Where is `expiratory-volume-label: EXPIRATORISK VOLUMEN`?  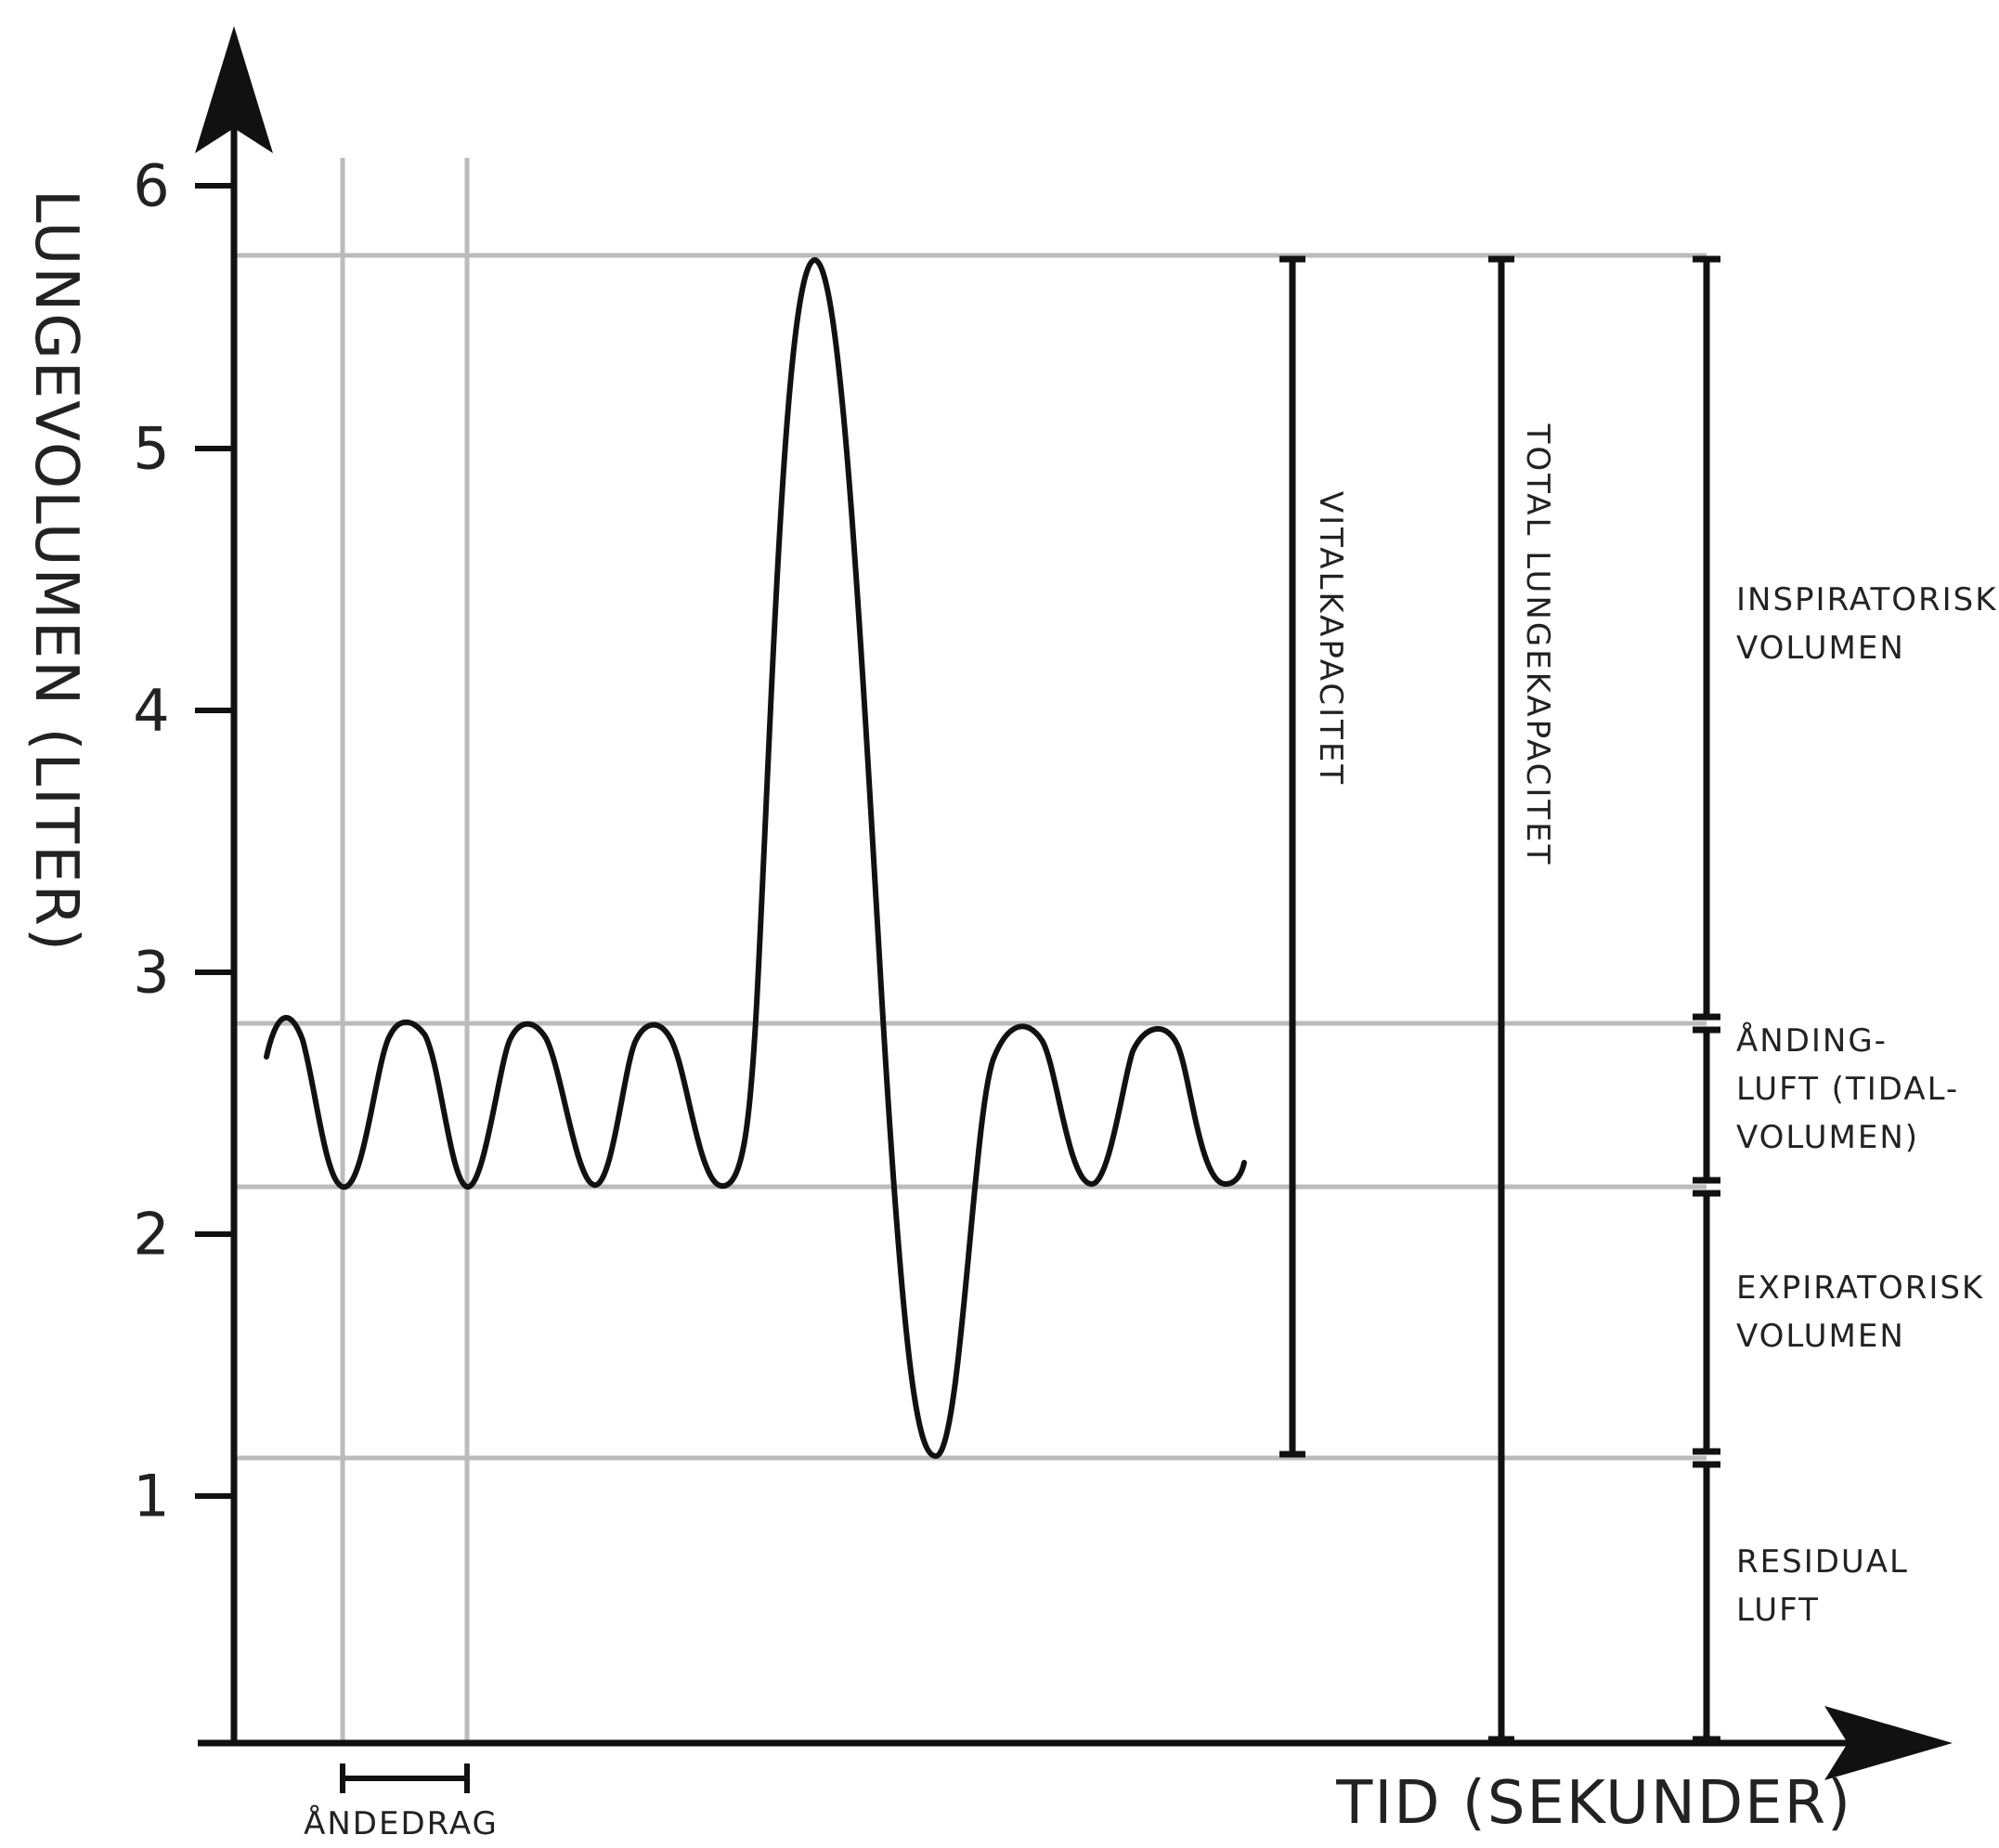
expiratory-volume-label: EXPIRATORISK VOLUMEN is located at coordinates (1866, 1312).